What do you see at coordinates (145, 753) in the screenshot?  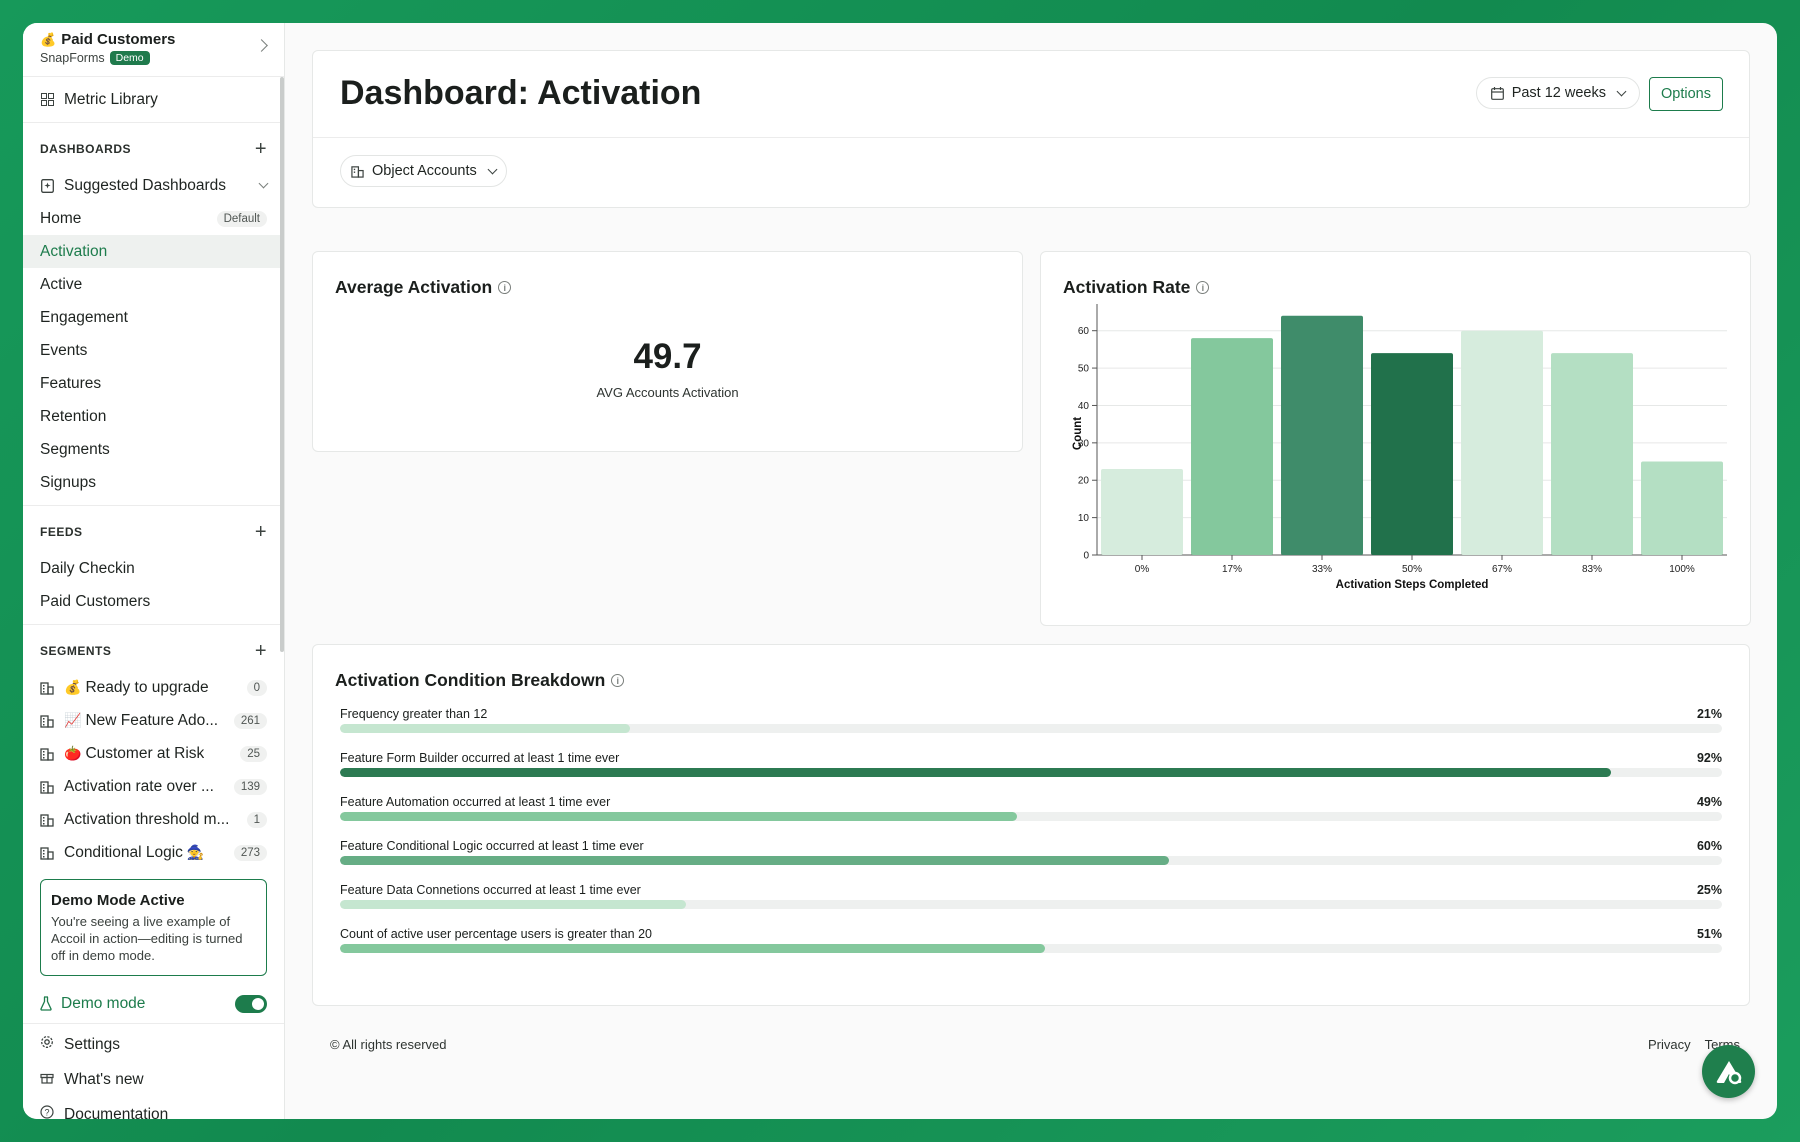 I see `segment-label: Customer at Risk` at bounding box center [145, 753].